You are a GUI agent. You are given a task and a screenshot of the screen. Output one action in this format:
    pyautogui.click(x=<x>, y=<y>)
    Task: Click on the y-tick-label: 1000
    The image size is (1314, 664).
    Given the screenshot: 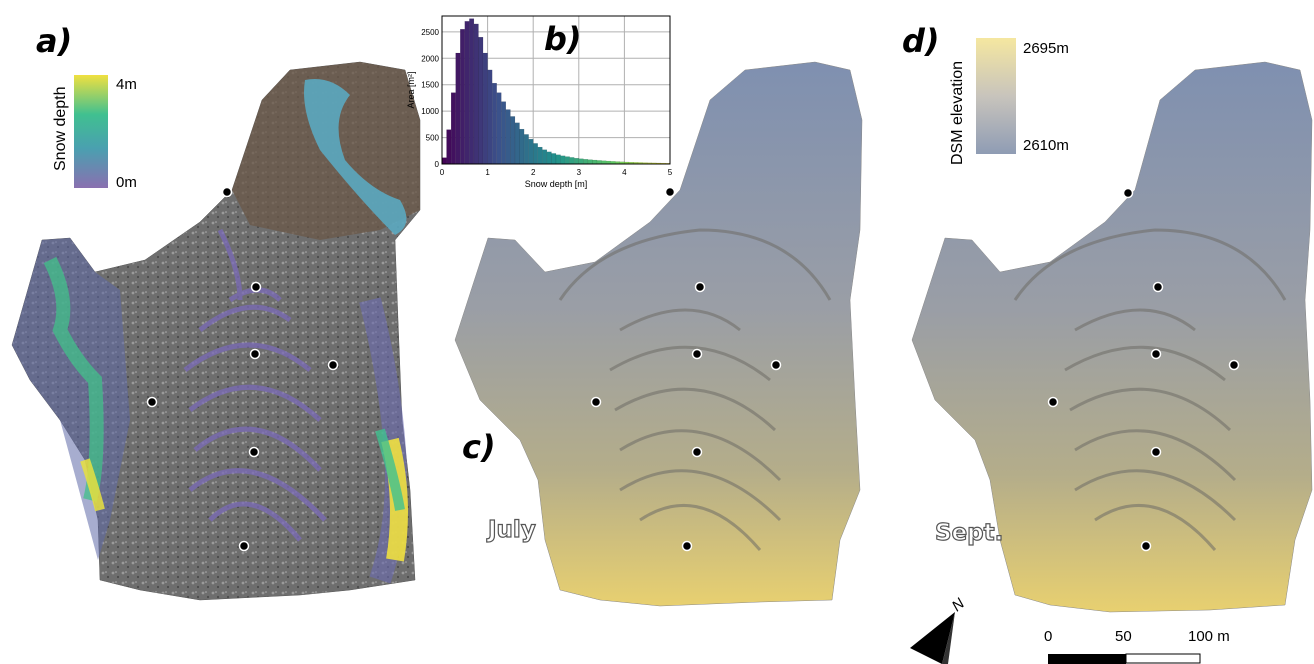 What is the action you would take?
    pyautogui.click(x=430, y=111)
    